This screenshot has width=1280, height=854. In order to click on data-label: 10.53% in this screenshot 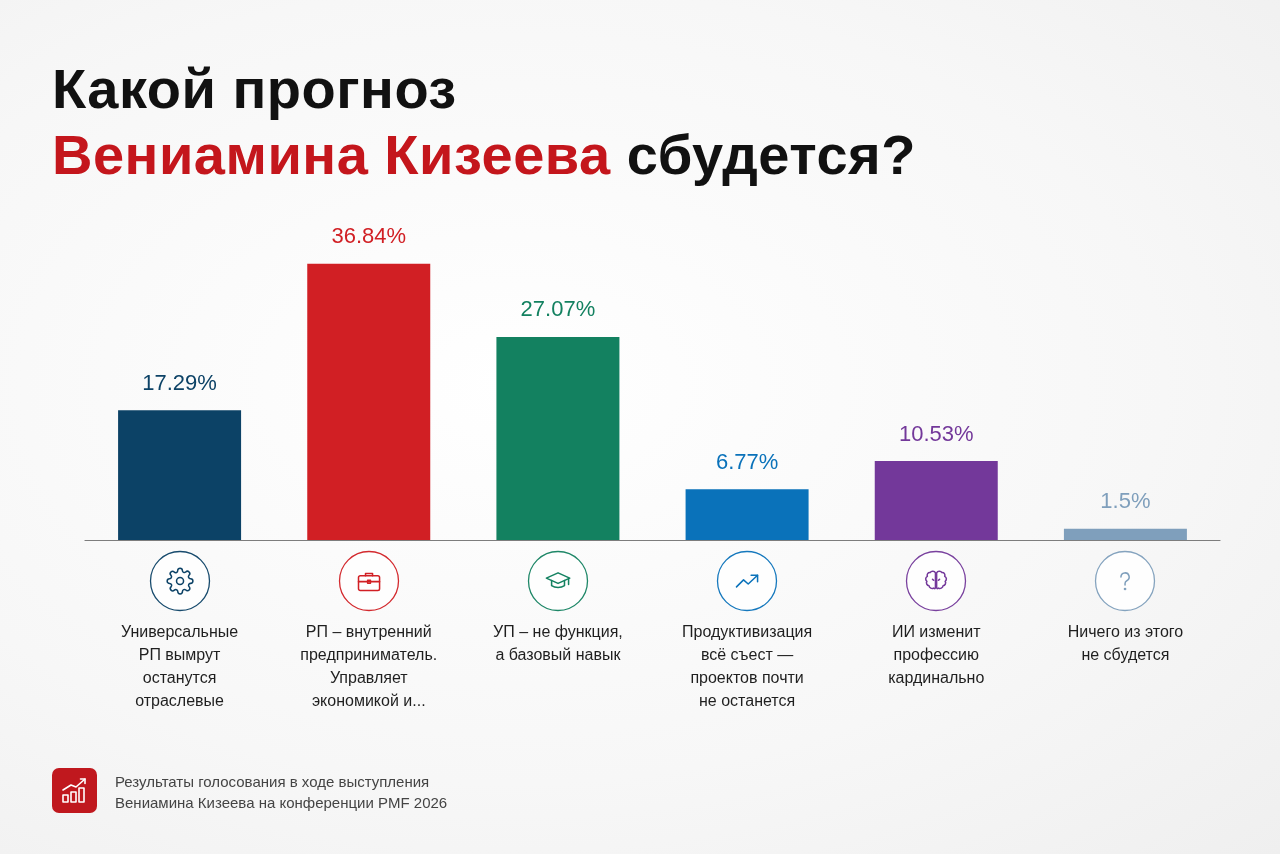, I will do `click(936, 433)`.